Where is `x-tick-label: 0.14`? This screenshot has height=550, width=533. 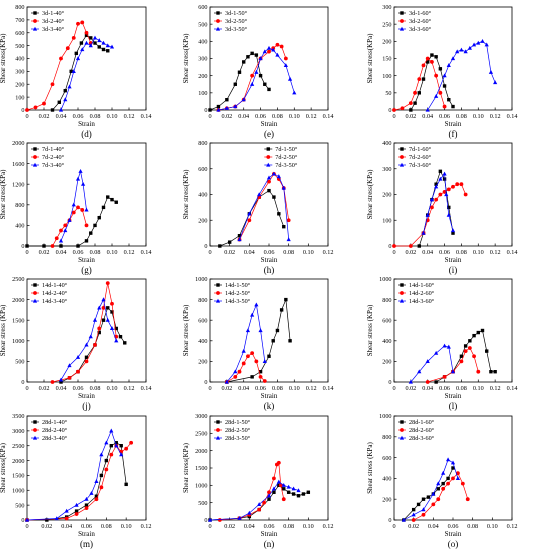
x-tick-label: 0.14 is located at coordinates (146, 116).